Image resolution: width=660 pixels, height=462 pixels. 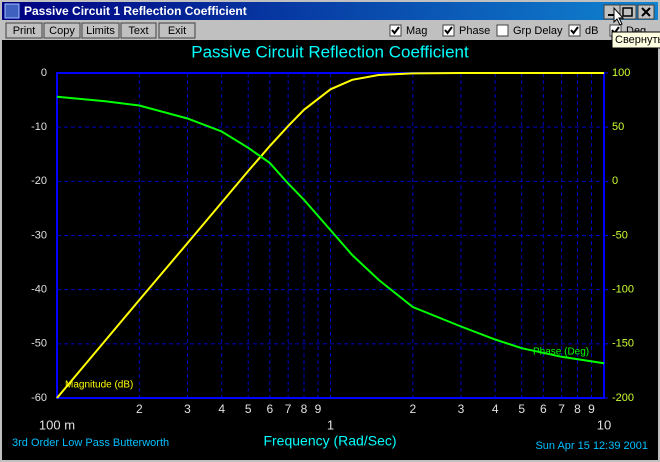 What do you see at coordinates (330, 11) in the screenshot?
I see `title-bar` at bounding box center [330, 11].